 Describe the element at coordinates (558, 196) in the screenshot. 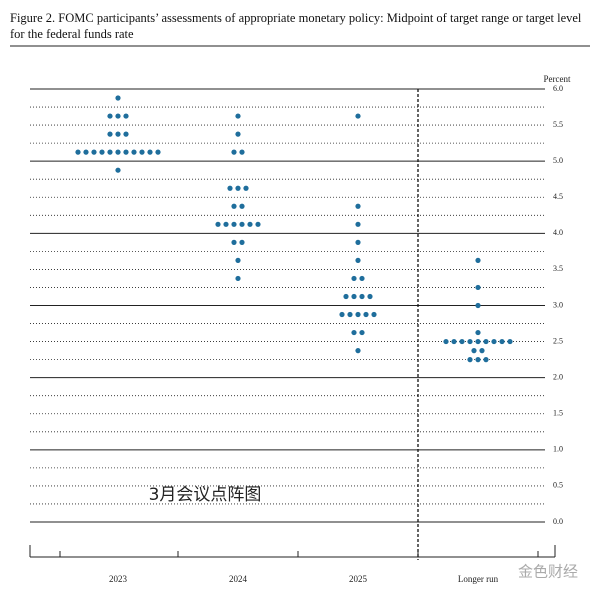

I see `y-tick-label: 4.5` at that location.